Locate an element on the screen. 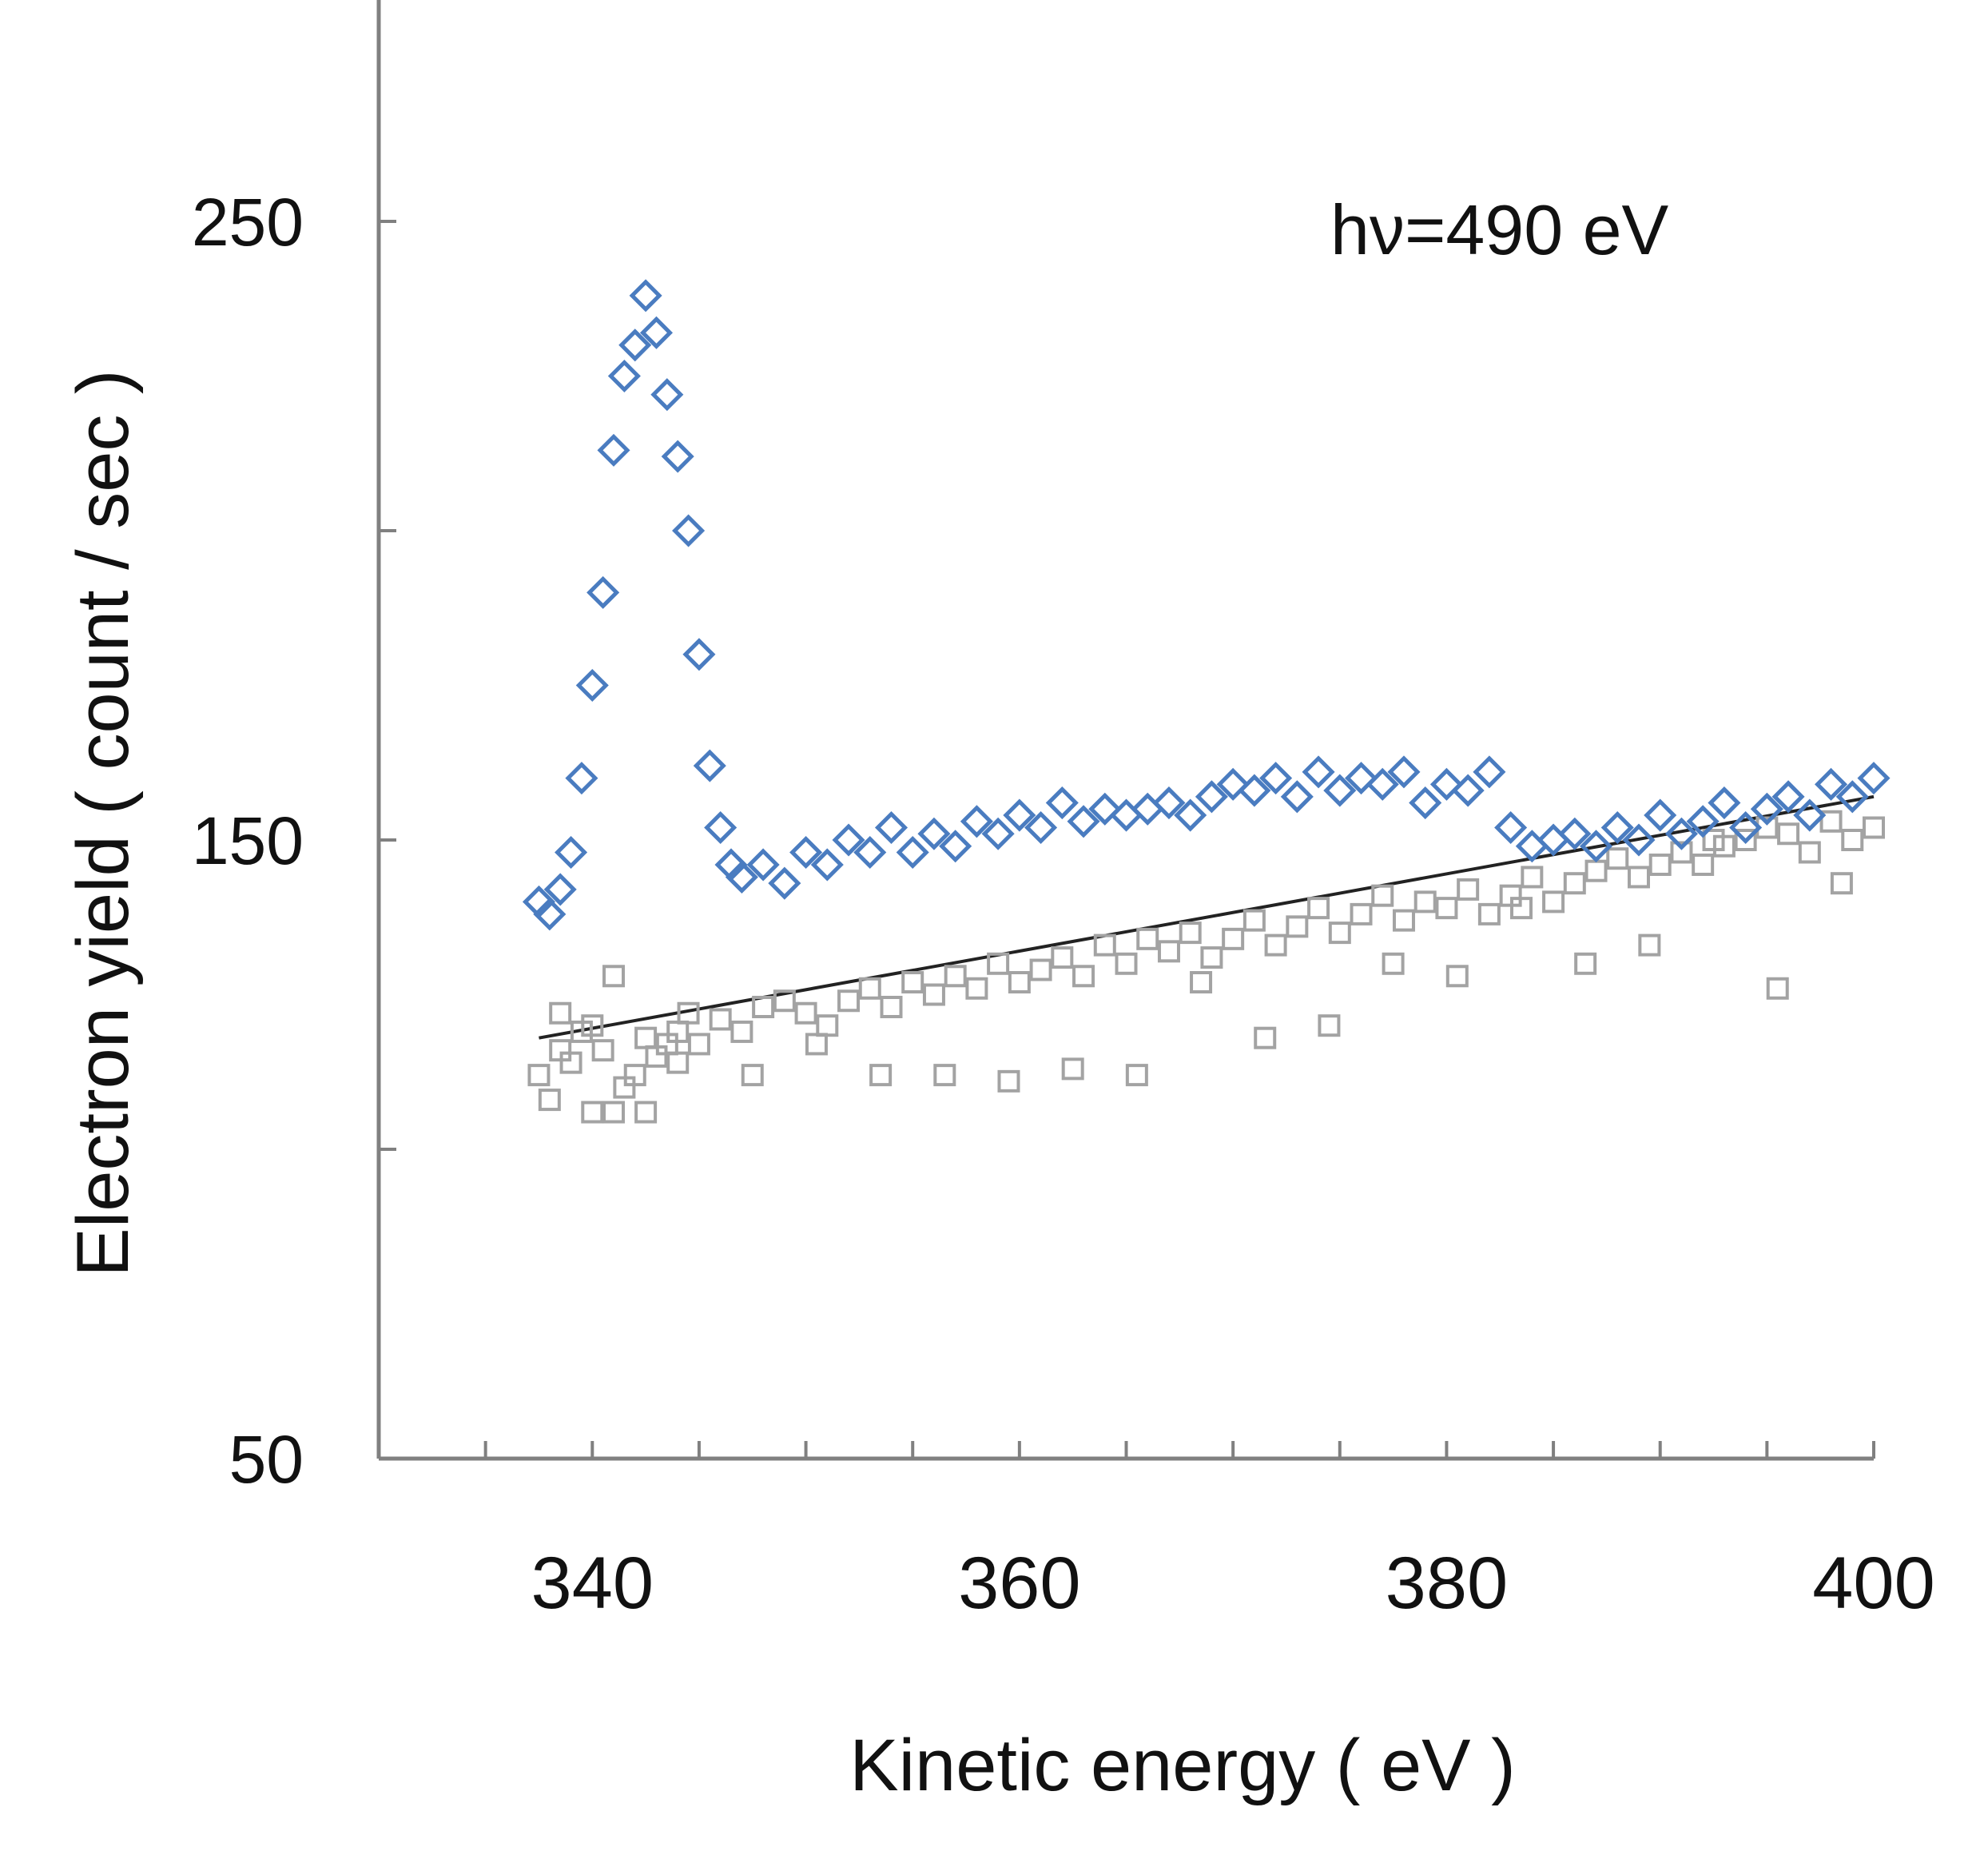 This screenshot has height=1855, width=1988. y-axis-label: Electron yield ( count / sec ) is located at coordinates (103, 822).